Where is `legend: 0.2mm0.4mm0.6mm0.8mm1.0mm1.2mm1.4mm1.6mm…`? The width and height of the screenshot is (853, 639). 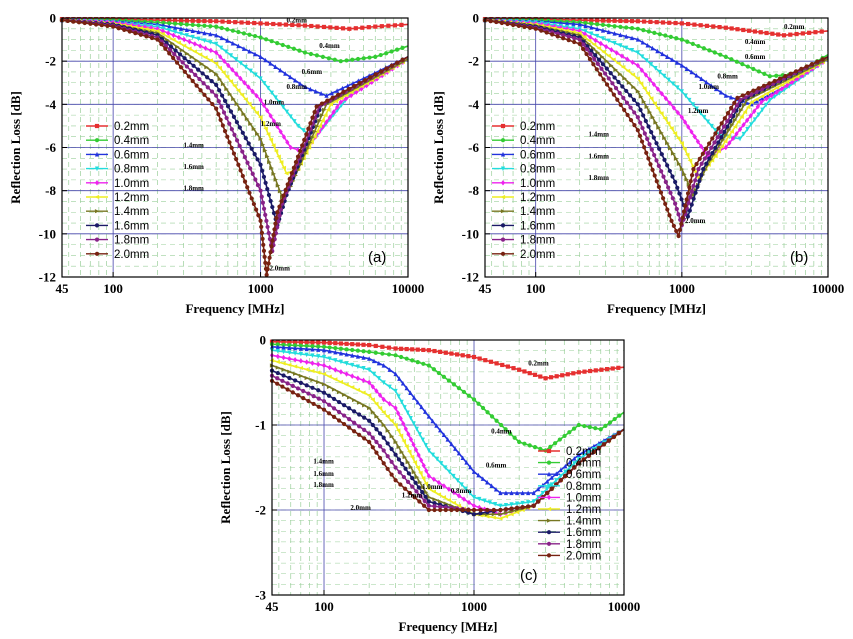 legend: 0.2mm0.4mm0.6mm0.8mm1.0mm1.2mm1.4mm1.6mm… is located at coordinates (117, 191).